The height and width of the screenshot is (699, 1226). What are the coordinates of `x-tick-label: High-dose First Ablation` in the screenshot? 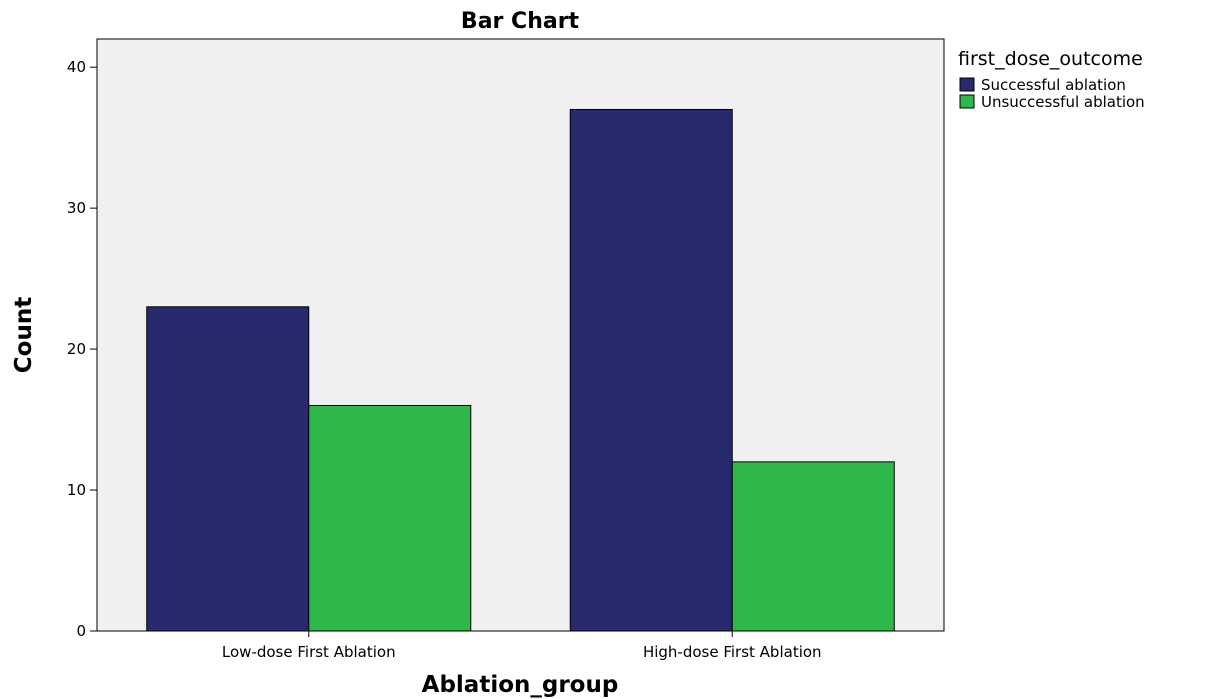 It's located at (732, 652).